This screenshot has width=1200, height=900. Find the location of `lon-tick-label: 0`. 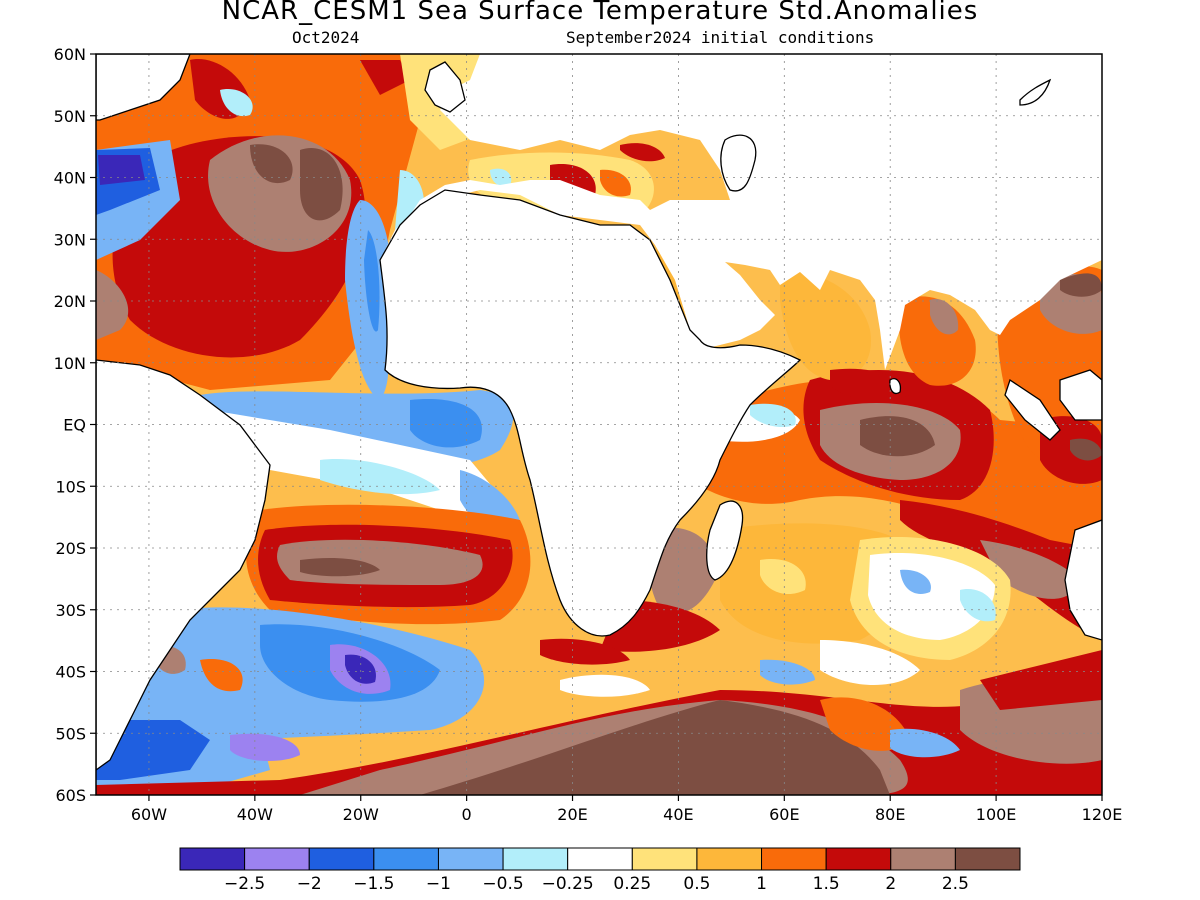

lon-tick-label: 0 is located at coordinates (467, 814).